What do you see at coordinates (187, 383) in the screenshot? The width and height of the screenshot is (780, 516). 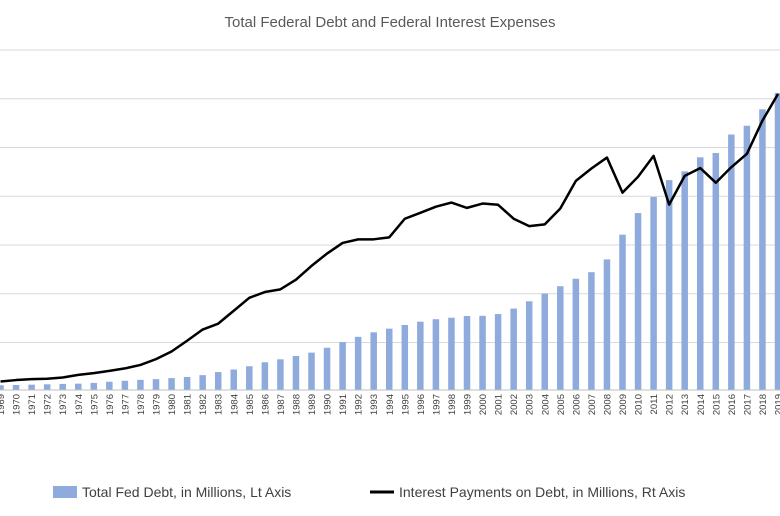 I see `bar-1981` at bounding box center [187, 383].